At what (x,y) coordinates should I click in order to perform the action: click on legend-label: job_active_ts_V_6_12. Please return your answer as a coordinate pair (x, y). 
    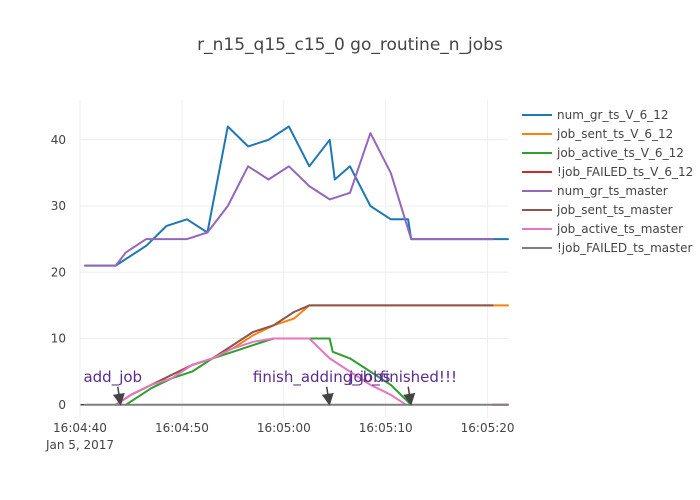
    Looking at the image, I should click on (620, 153).